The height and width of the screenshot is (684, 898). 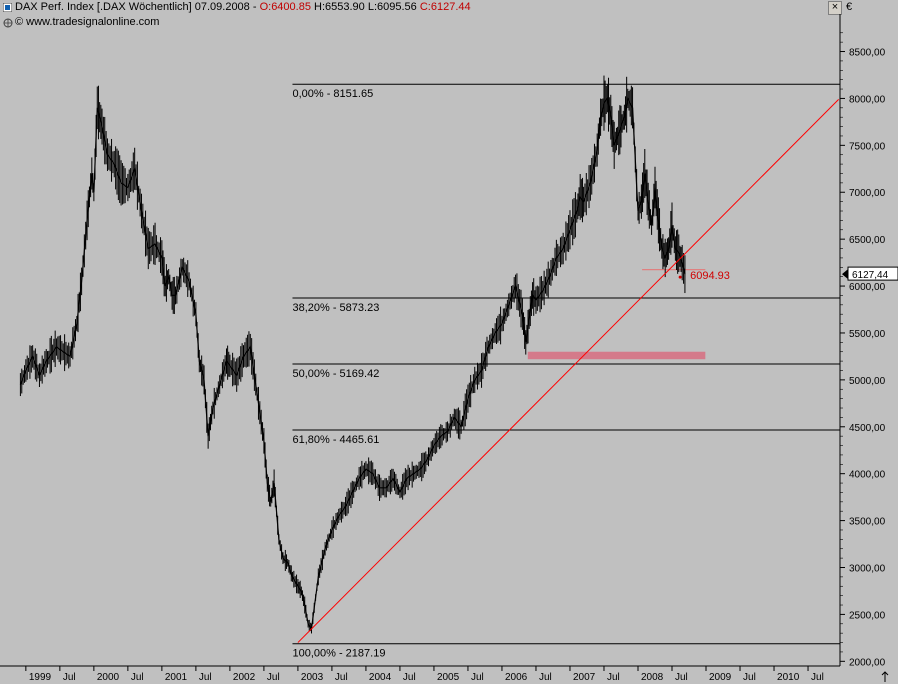 I want to click on y-tick-label: 2500,00, so click(x=867, y=615).